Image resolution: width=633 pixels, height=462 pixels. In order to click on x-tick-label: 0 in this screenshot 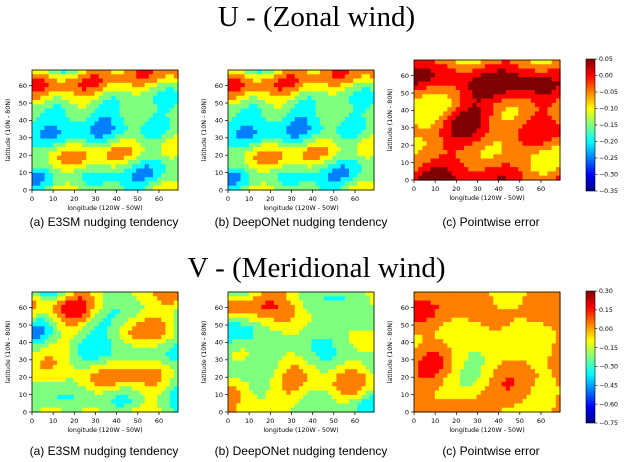, I will do `click(32, 199)`.